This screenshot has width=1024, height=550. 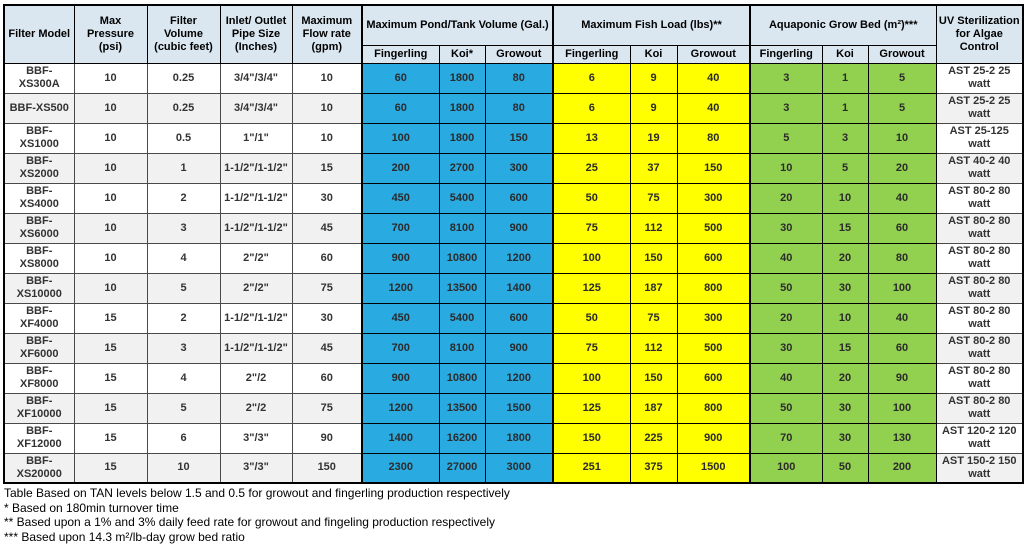 I want to click on sub-column-header: Koi*, so click(x=462, y=54).